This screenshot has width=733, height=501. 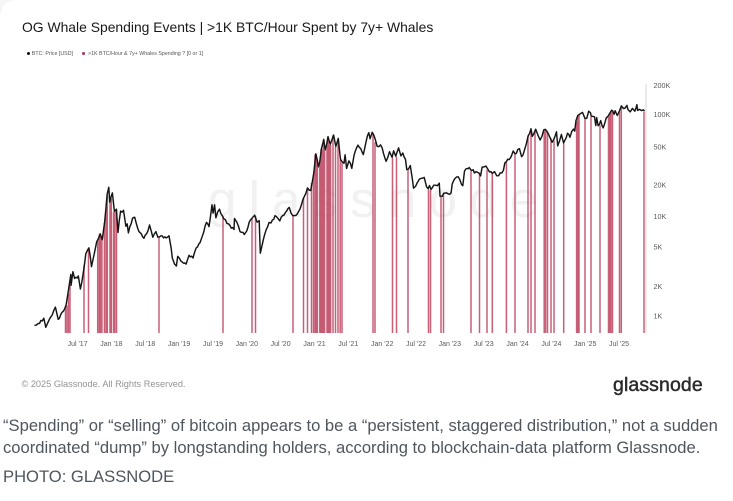 I want to click on svg-text: Jul '21, so click(x=348, y=344).